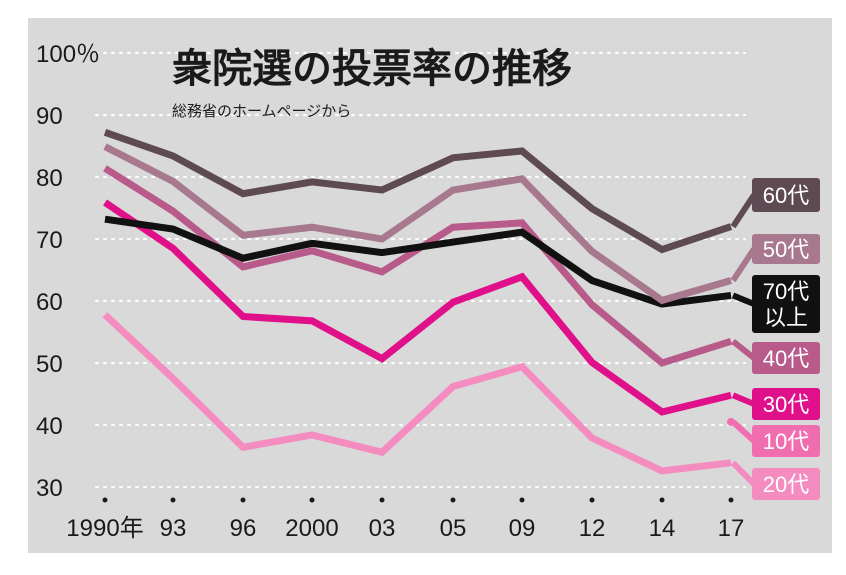 The height and width of the screenshot is (575, 846). I want to click on x-tick-label: 05, so click(453, 528).